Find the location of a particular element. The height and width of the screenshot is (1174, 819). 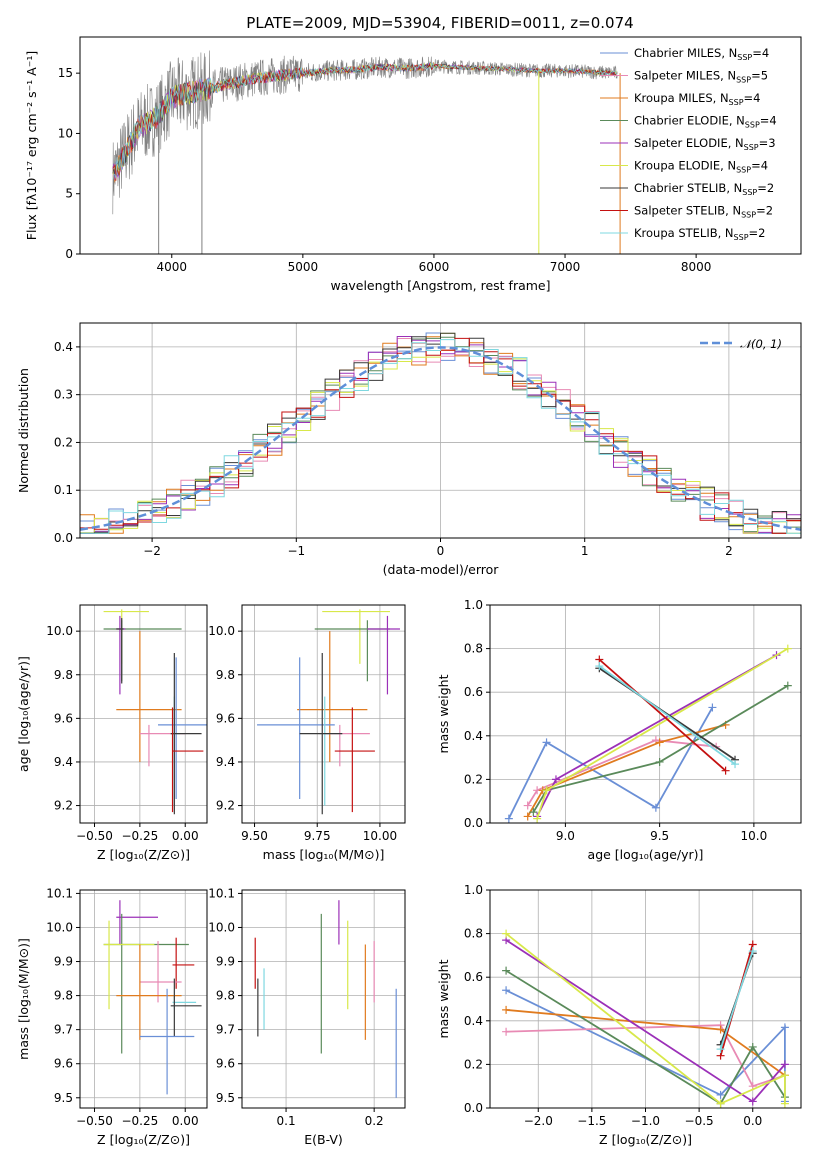

x-tick-label: 9.50 is located at coordinates (254, 836).